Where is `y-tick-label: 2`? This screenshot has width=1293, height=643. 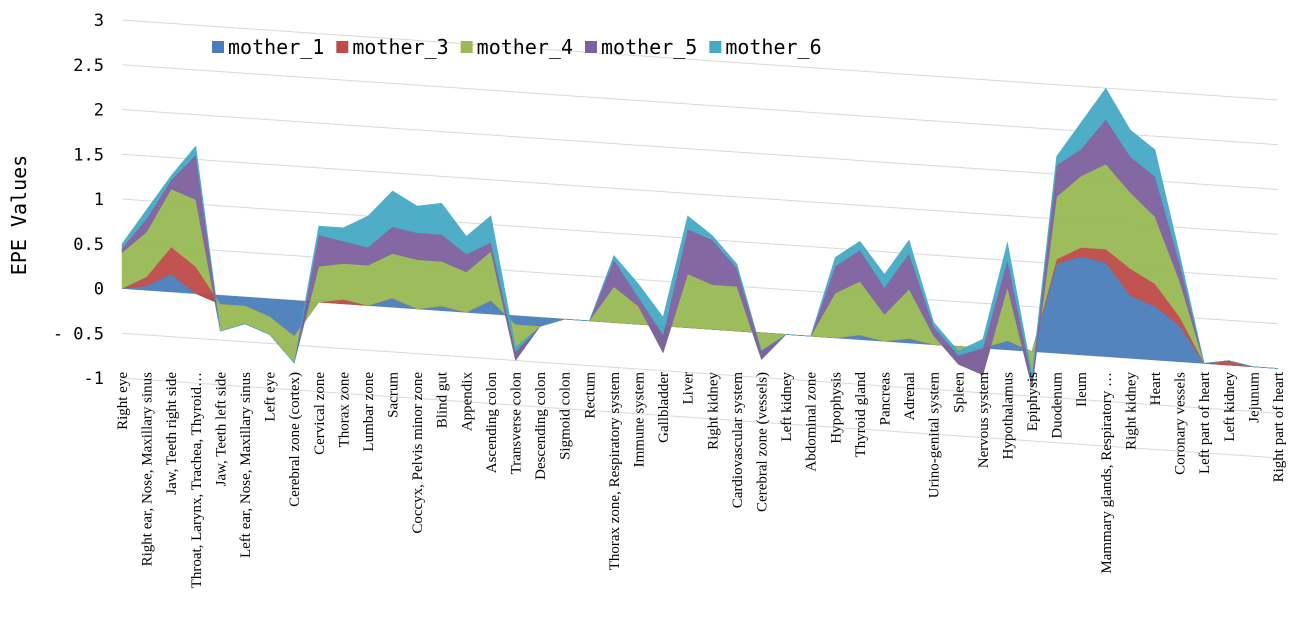 y-tick-label: 2 is located at coordinates (99, 111).